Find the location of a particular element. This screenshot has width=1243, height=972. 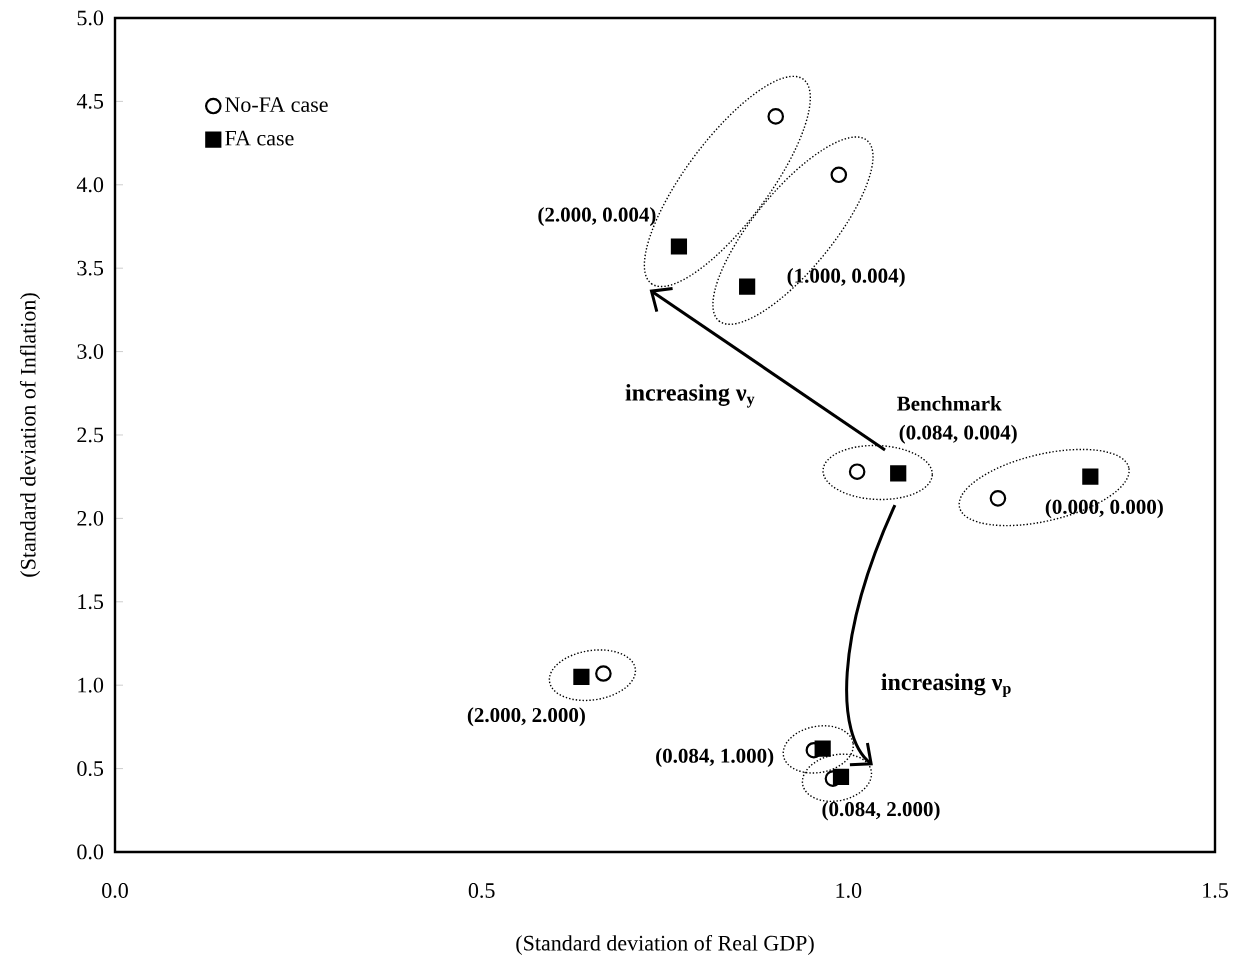

y-tick-label: 4.5 is located at coordinates (90, 101).